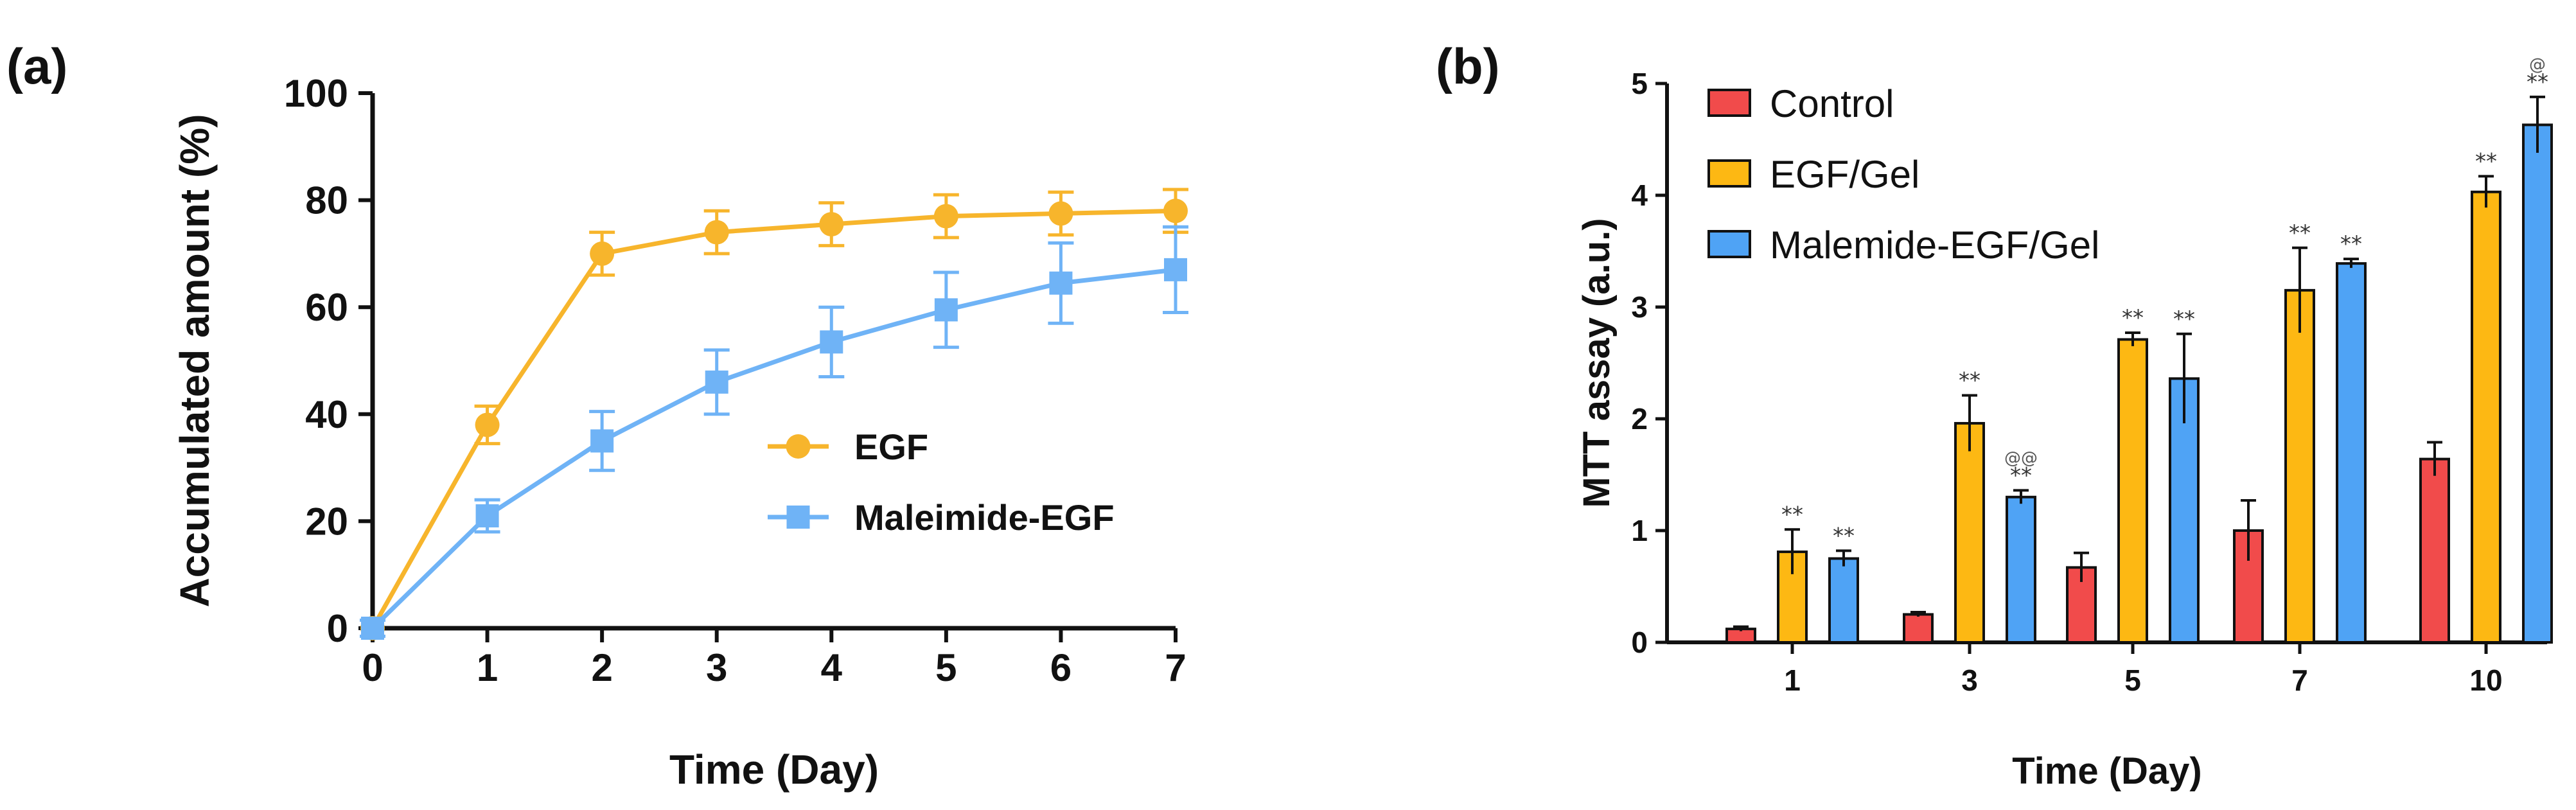  Describe the element at coordinates (1934, 245) in the screenshot. I see `legend-label: Malemide-EGF/Gel` at that location.